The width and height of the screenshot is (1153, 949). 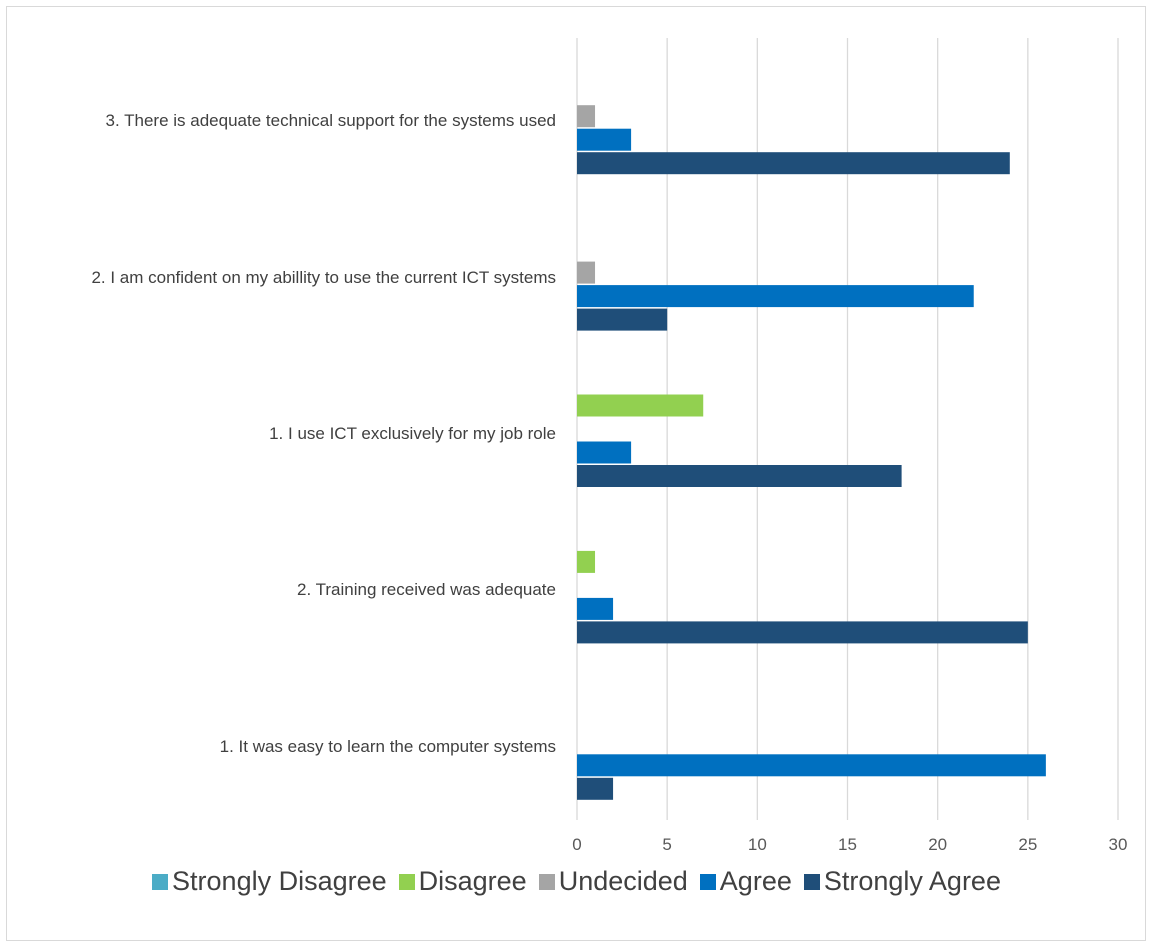 I want to click on legend-label: Disagree, so click(x=472, y=881).